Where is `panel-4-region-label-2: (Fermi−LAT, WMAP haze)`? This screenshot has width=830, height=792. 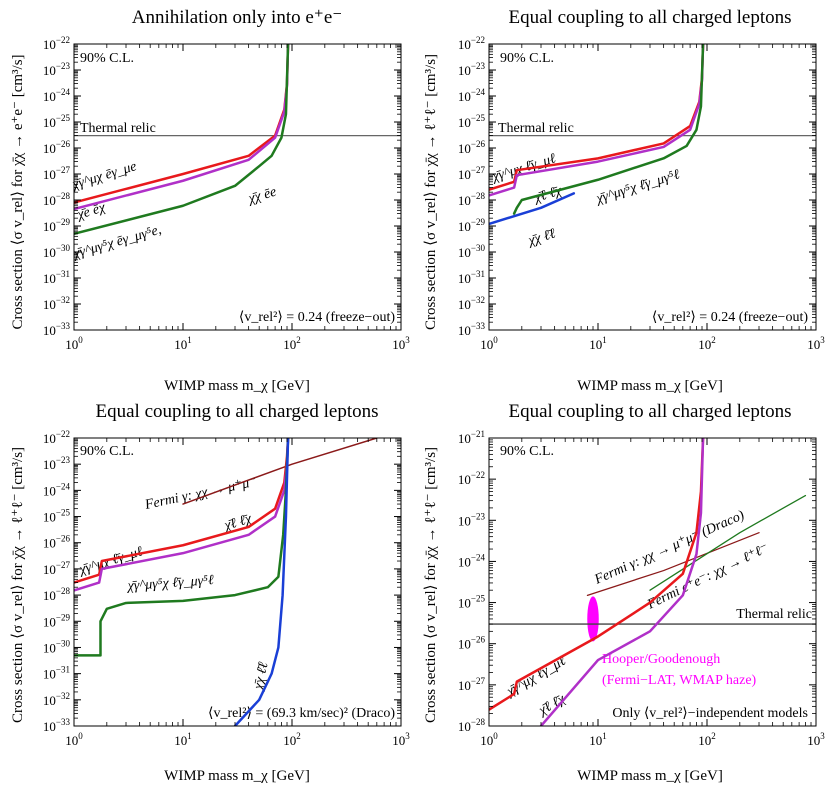
panel-4-region-label-2: (Fermi−LAT, WMAP haze) is located at coordinates (679, 680).